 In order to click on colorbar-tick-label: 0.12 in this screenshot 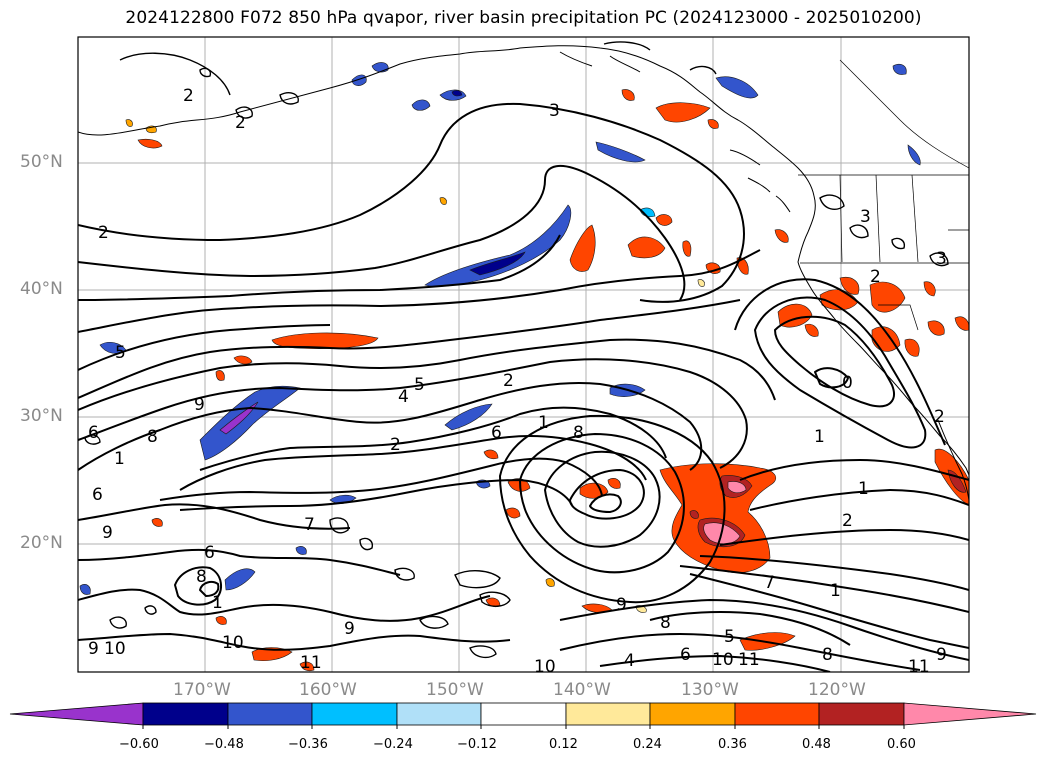, I will do `click(563, 744)`.